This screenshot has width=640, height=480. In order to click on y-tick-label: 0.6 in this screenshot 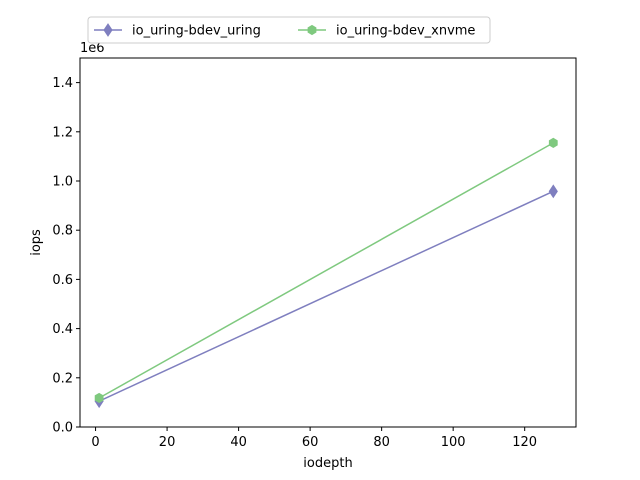, I will do `click(62, 280)`.